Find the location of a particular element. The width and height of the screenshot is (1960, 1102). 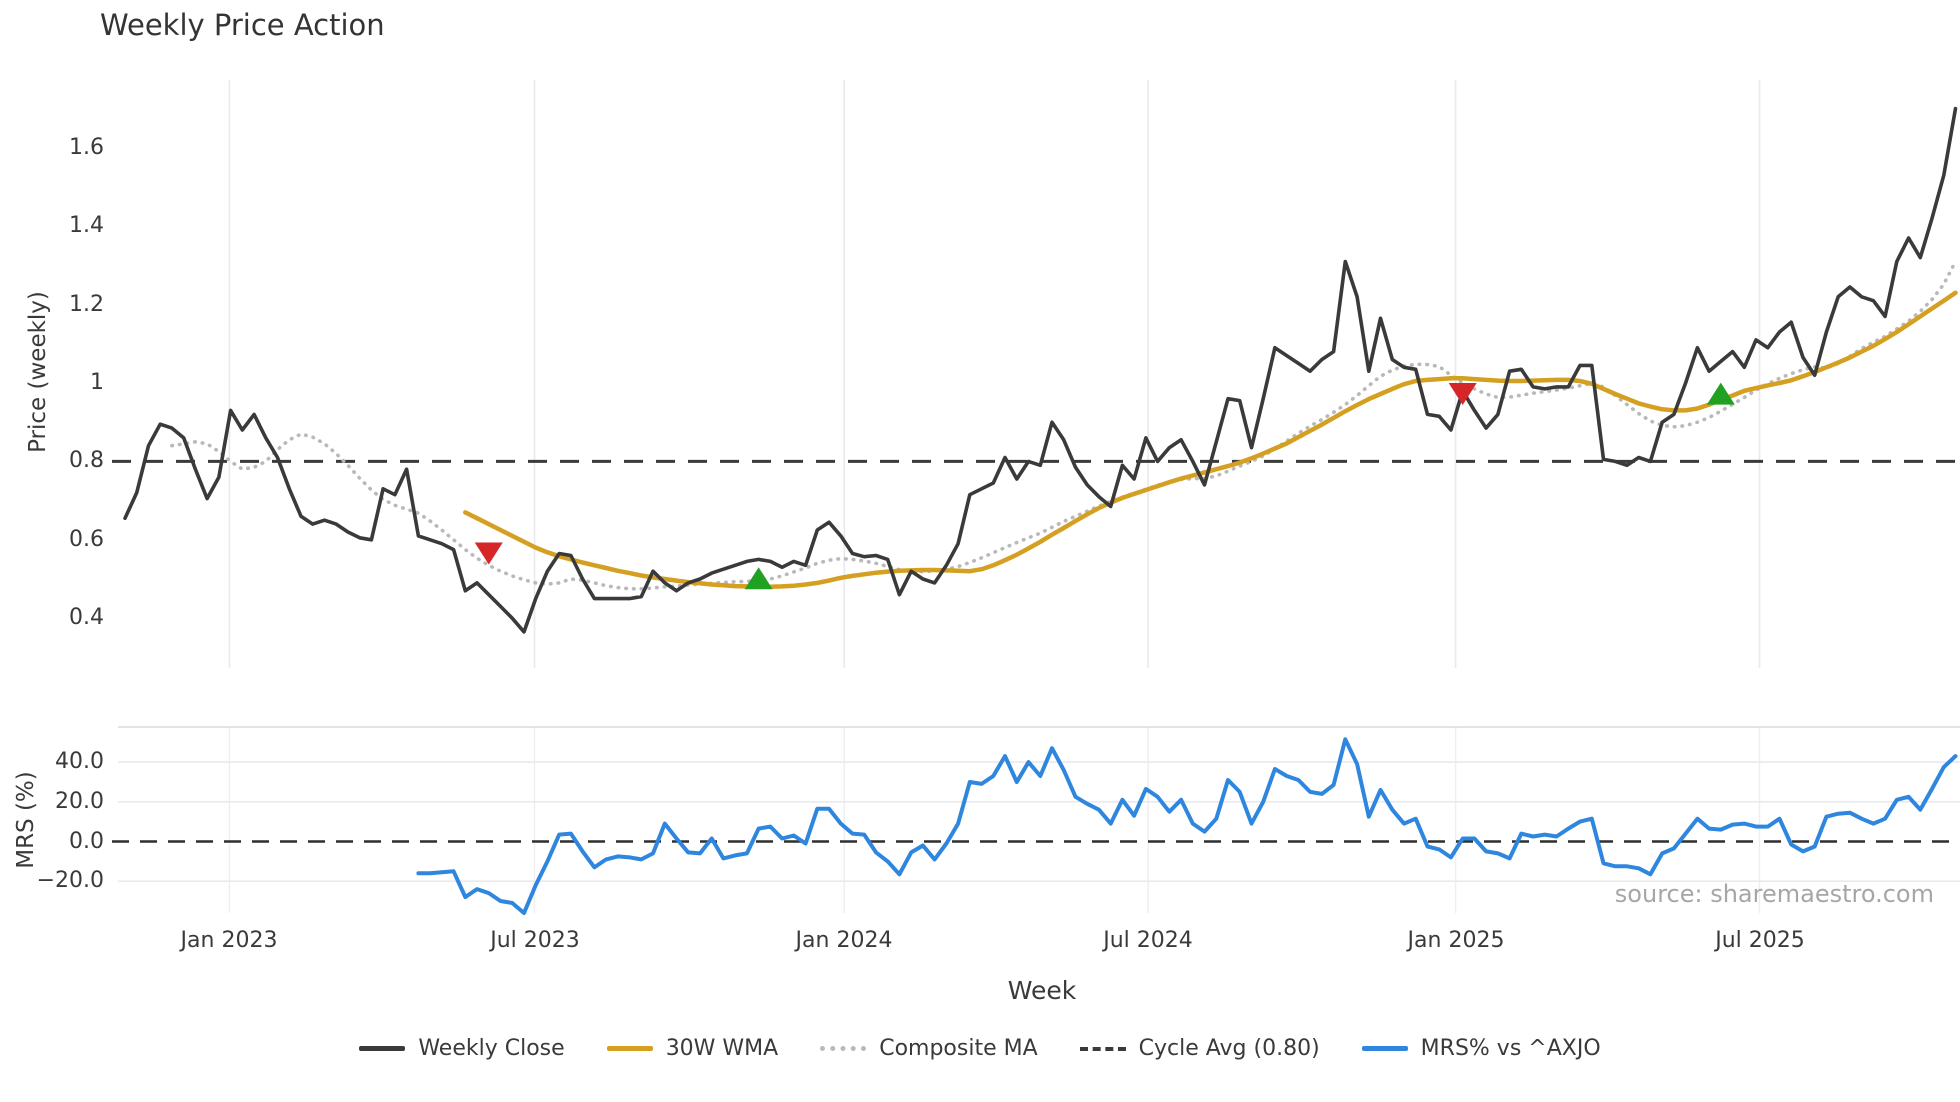

price-tick-label: 1 is located at coordinates (97, 382).